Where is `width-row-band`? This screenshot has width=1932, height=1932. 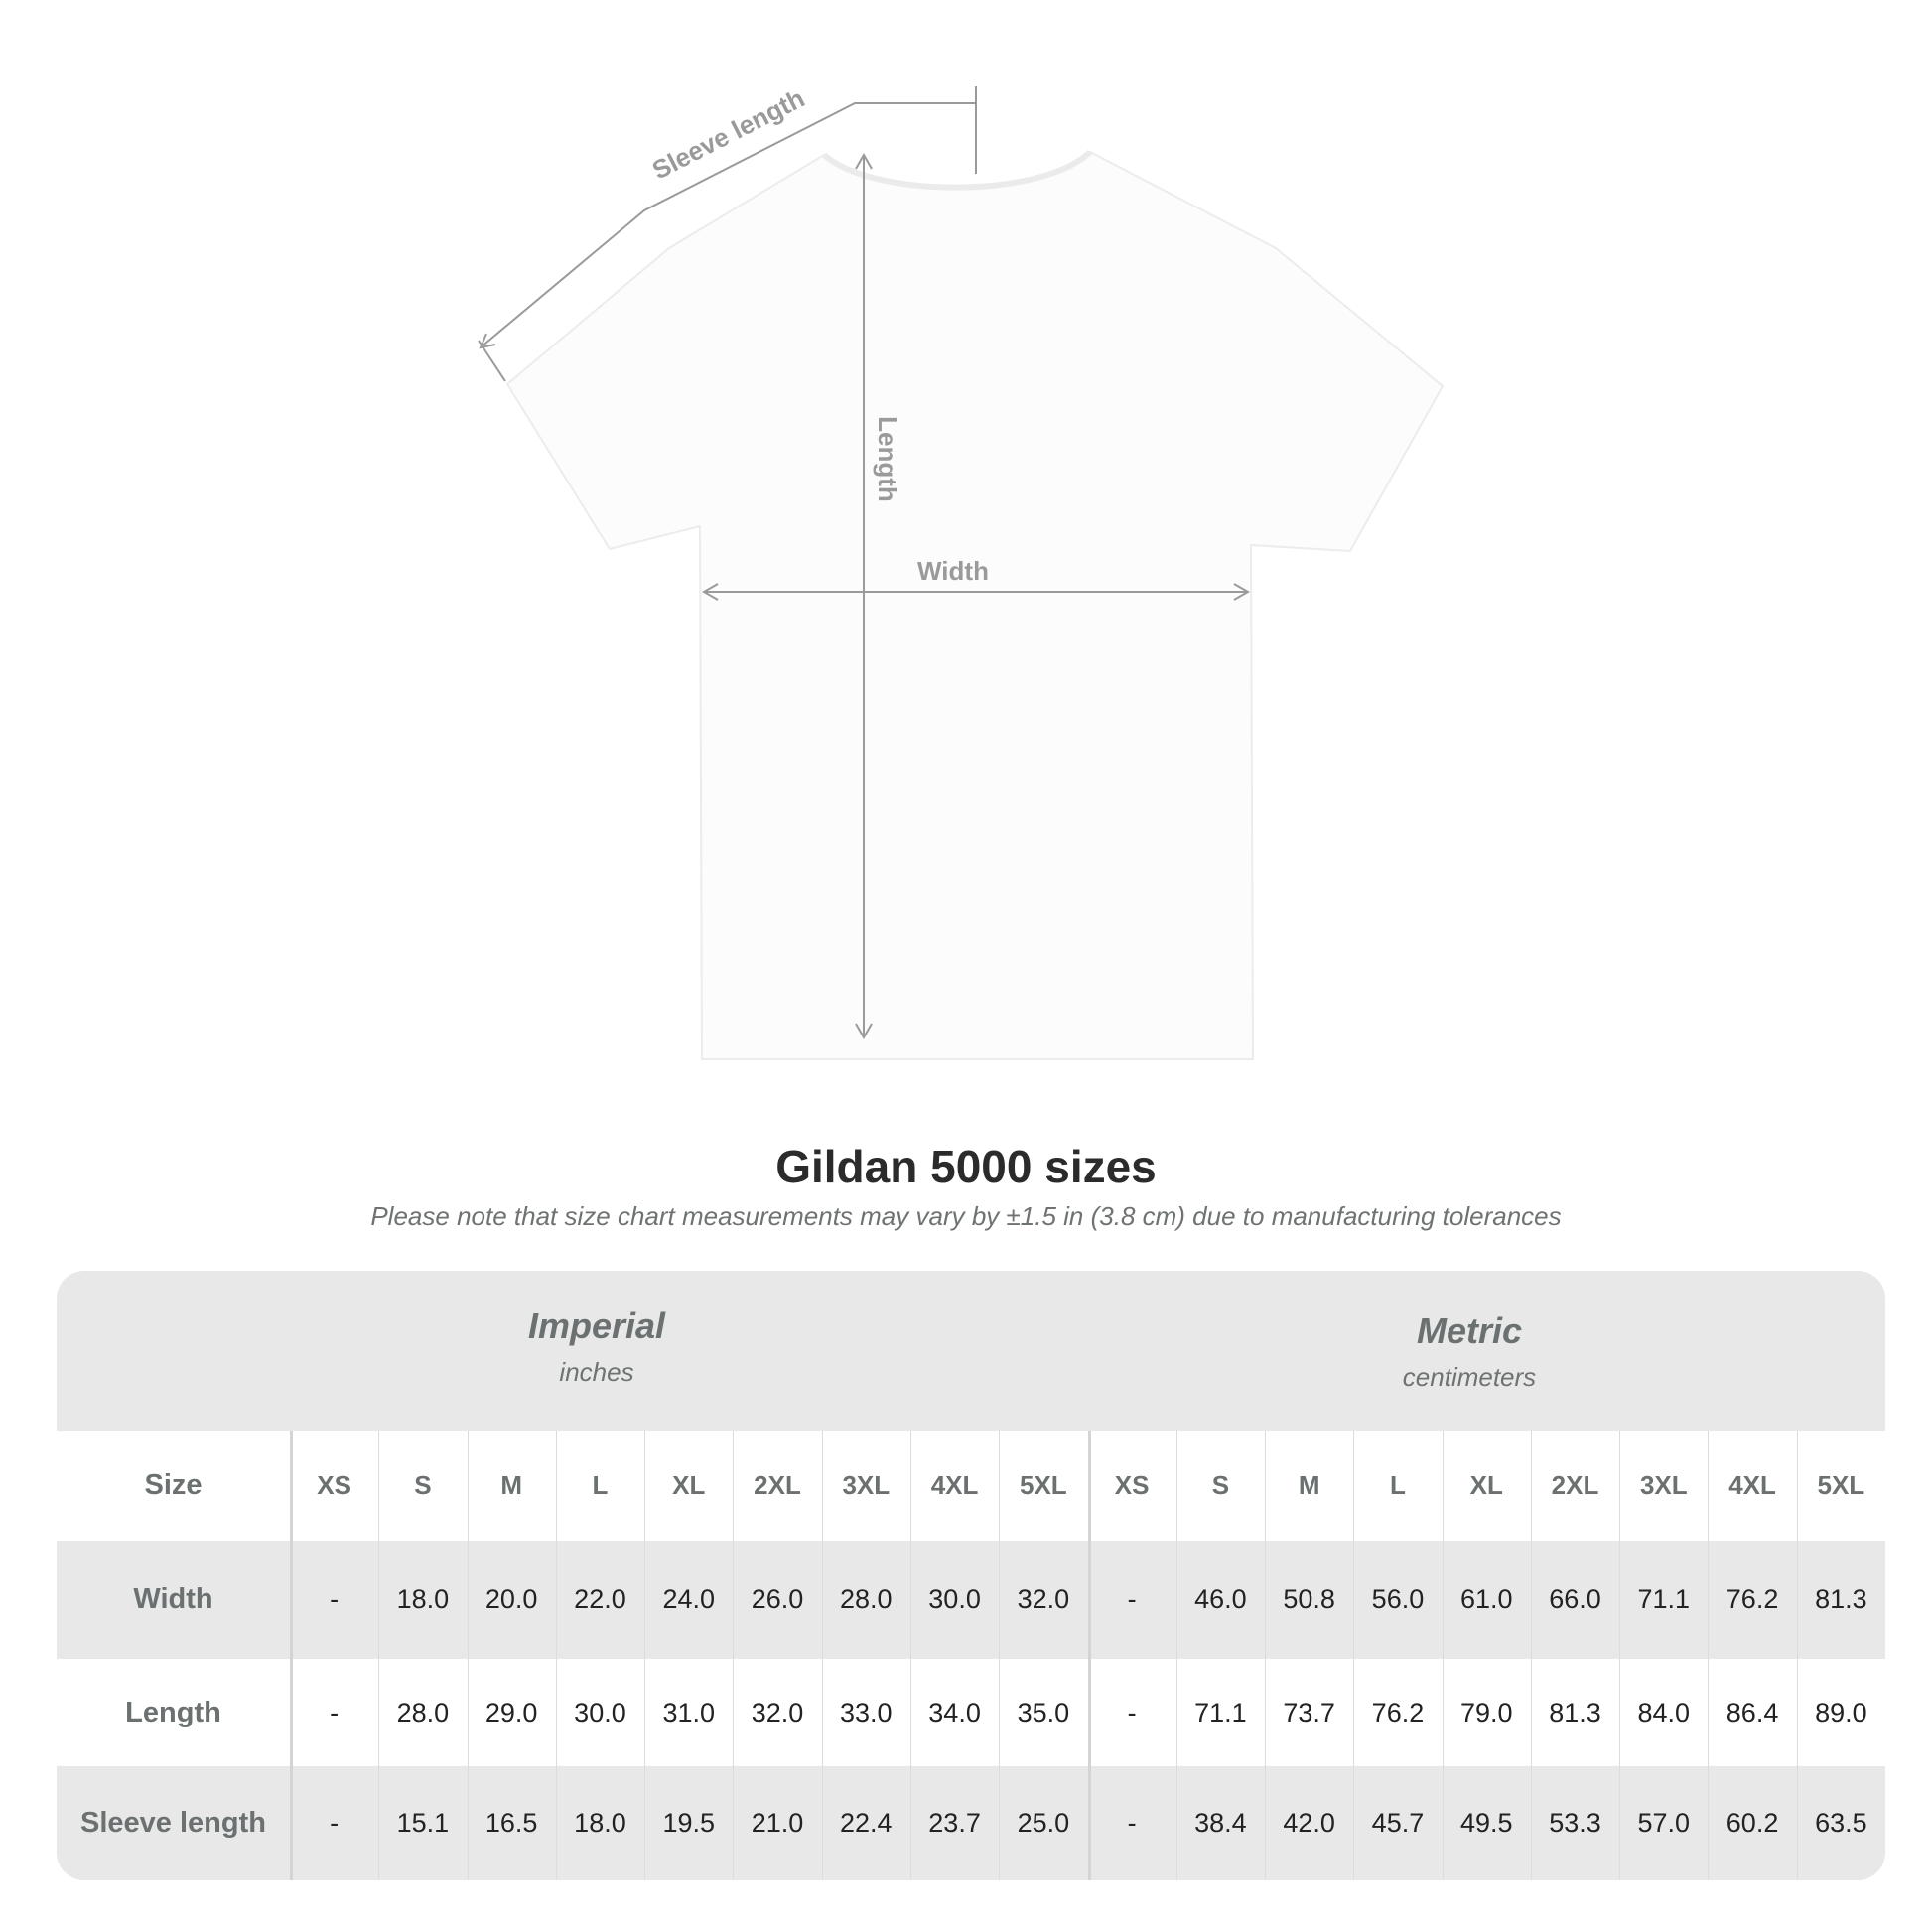
width-row-band is located at coordinates (971, 1600).